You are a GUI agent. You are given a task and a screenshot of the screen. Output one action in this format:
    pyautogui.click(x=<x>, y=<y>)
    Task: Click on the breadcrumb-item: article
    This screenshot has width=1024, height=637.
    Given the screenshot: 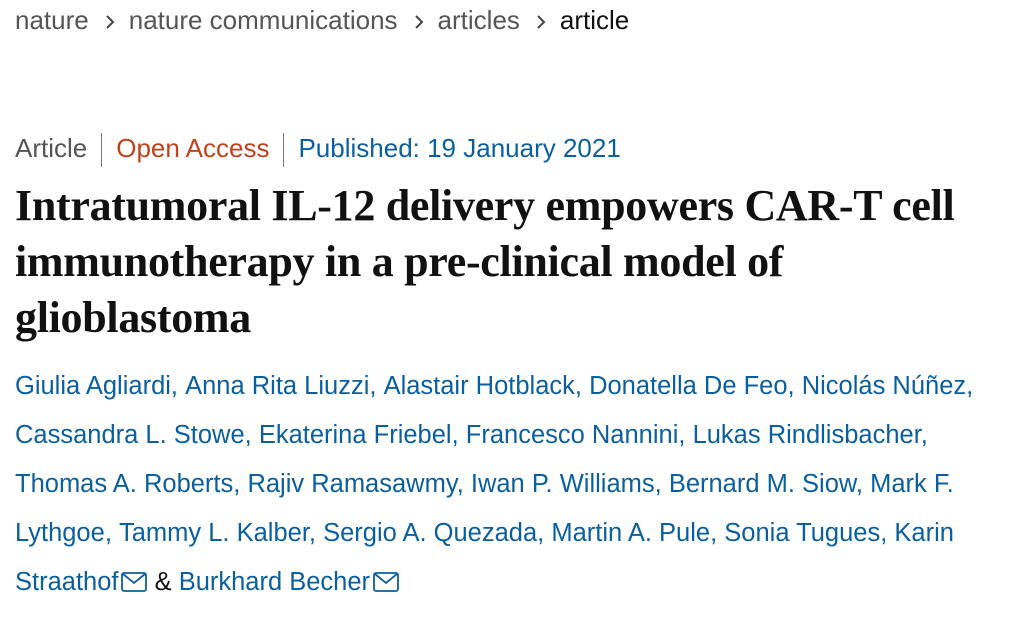 What is the action you would take?
    pyautogui.click(x=594, y=20)
    